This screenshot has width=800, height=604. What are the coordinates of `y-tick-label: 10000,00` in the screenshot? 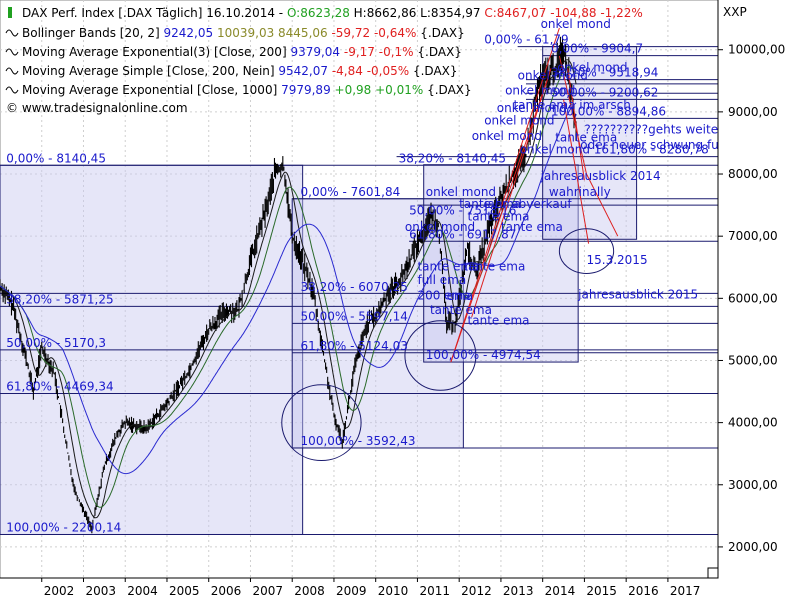 It's located at (756, 50).